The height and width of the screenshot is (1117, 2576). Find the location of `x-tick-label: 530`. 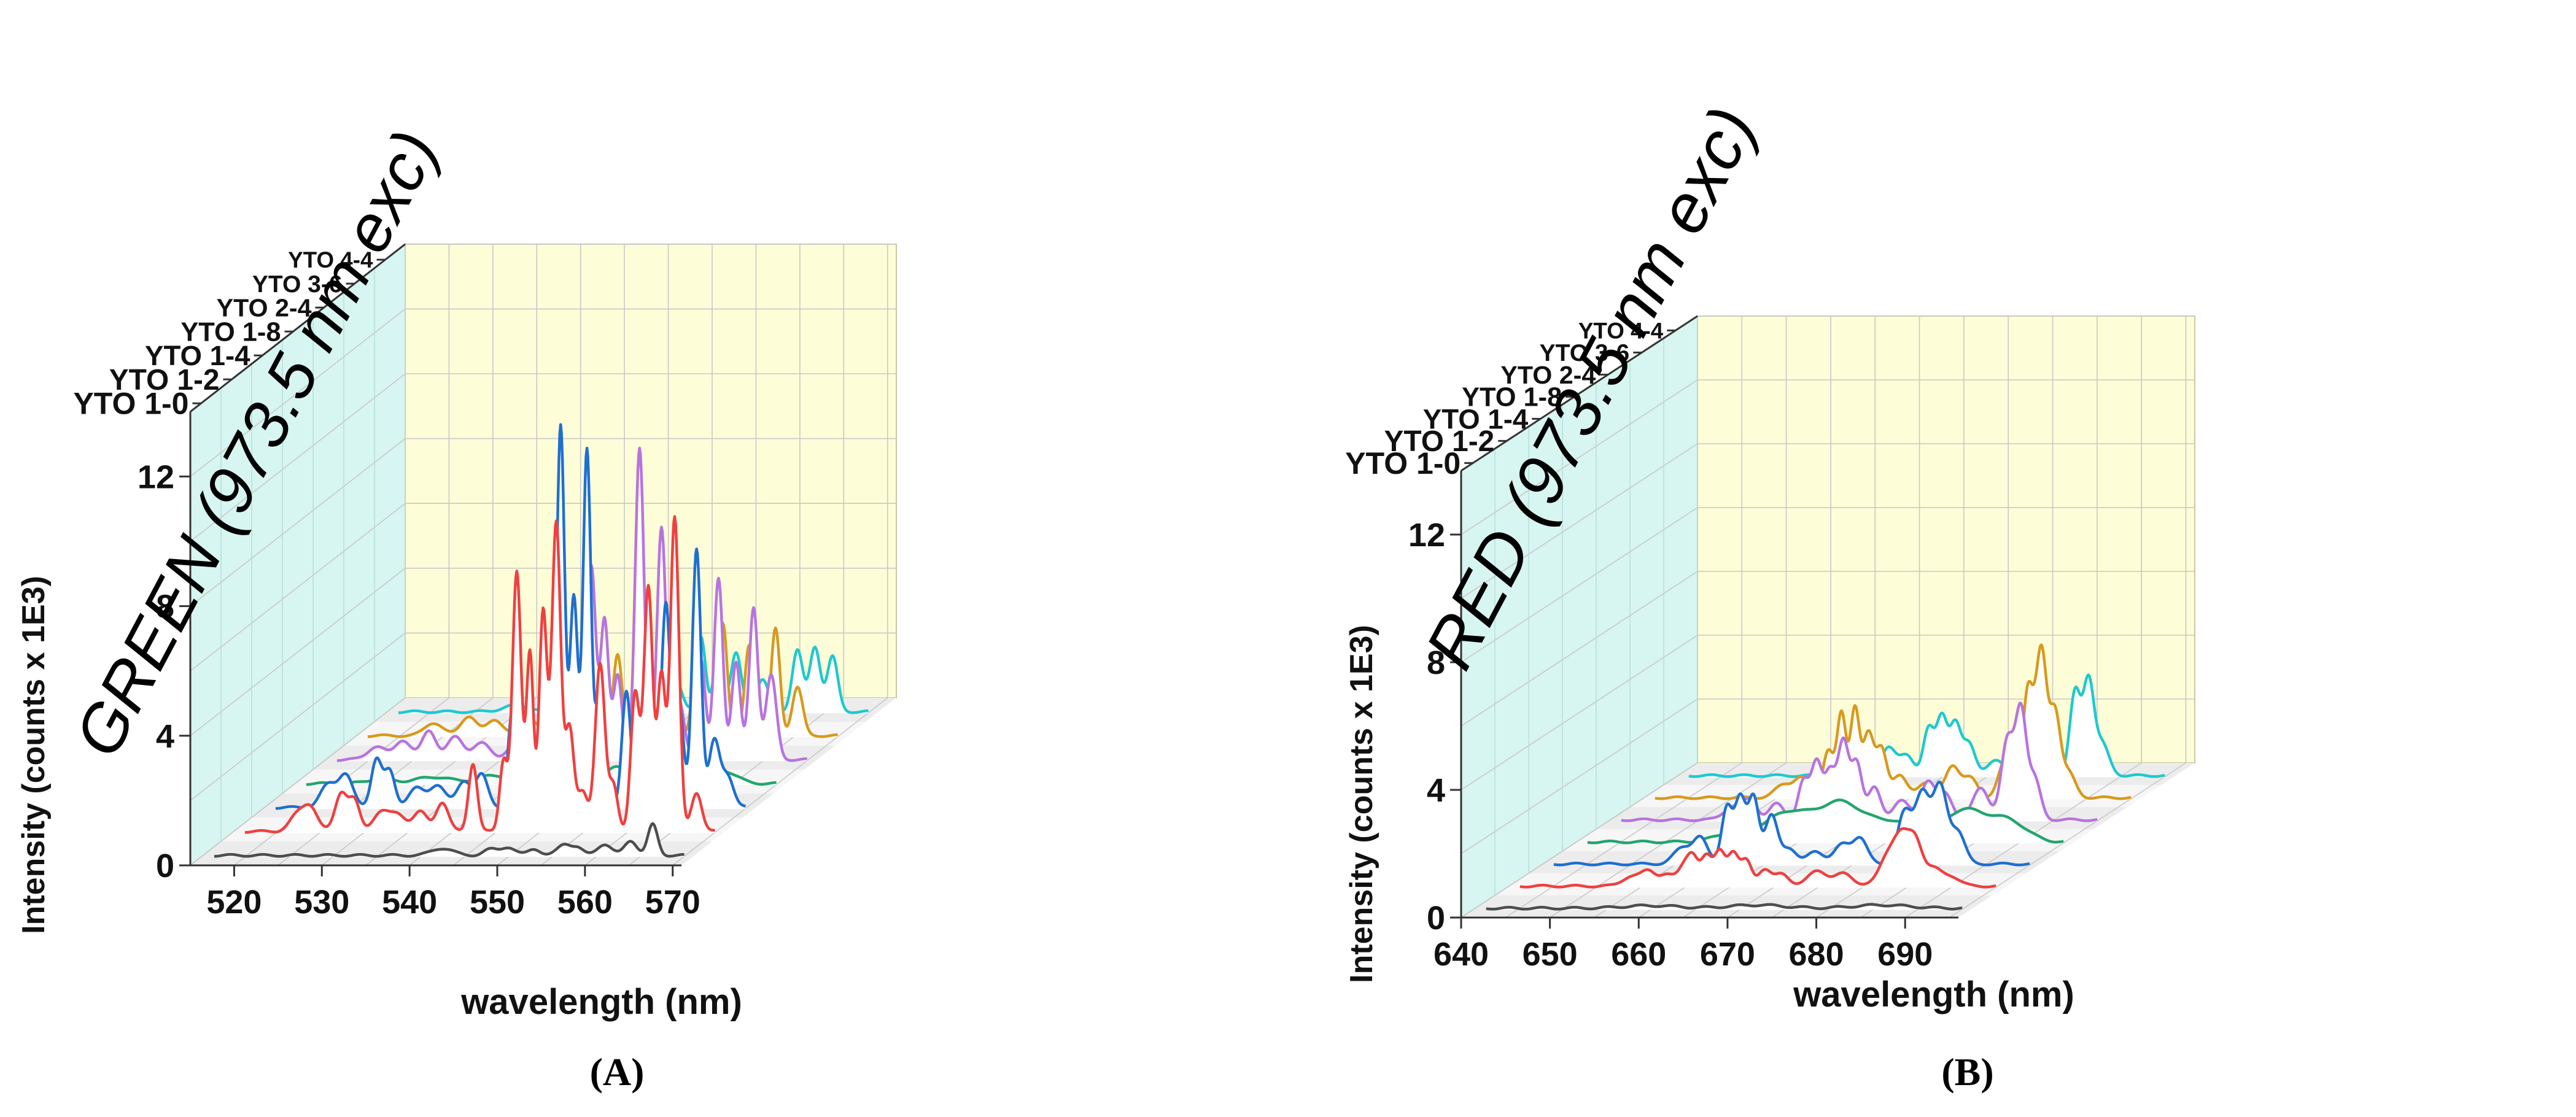

x-tick-label: 530 is located at coordinates (321, 903).